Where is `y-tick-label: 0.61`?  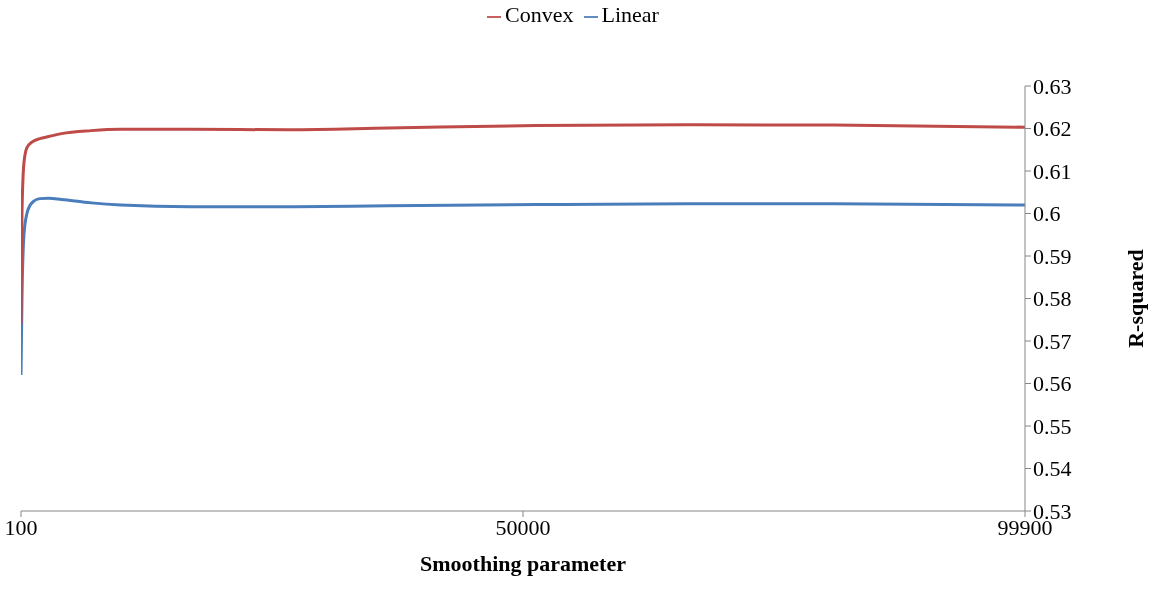
y-tick-label: 0.61 is located at coordinates (1052, 171).